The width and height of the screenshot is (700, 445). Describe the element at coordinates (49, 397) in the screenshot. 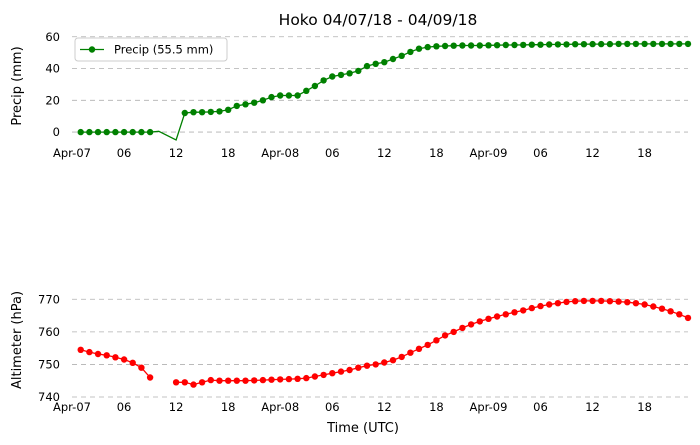

I see `y-tick-label: 740` at that location.